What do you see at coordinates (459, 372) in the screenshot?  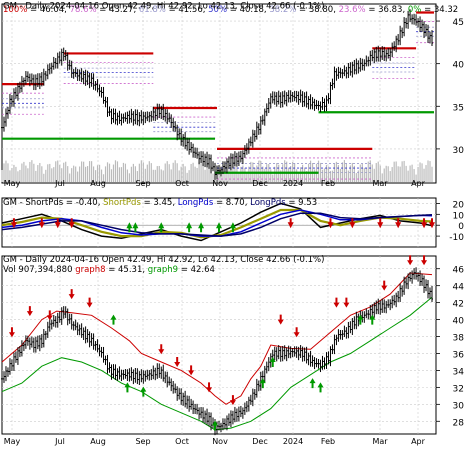 I see `y-tick-label: 34` at bounding box center [459, 372].